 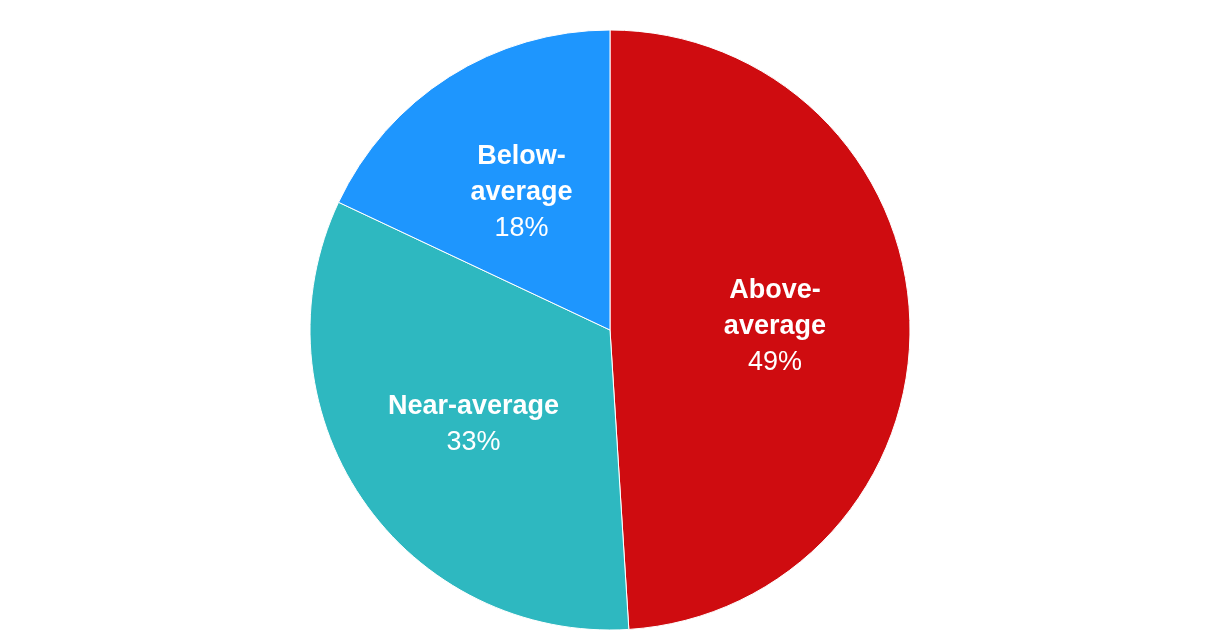 What do you see at coordinates (521, 172) in the screenshot?
I see `slice-label: Below-average` at bounding box center [521, 172].